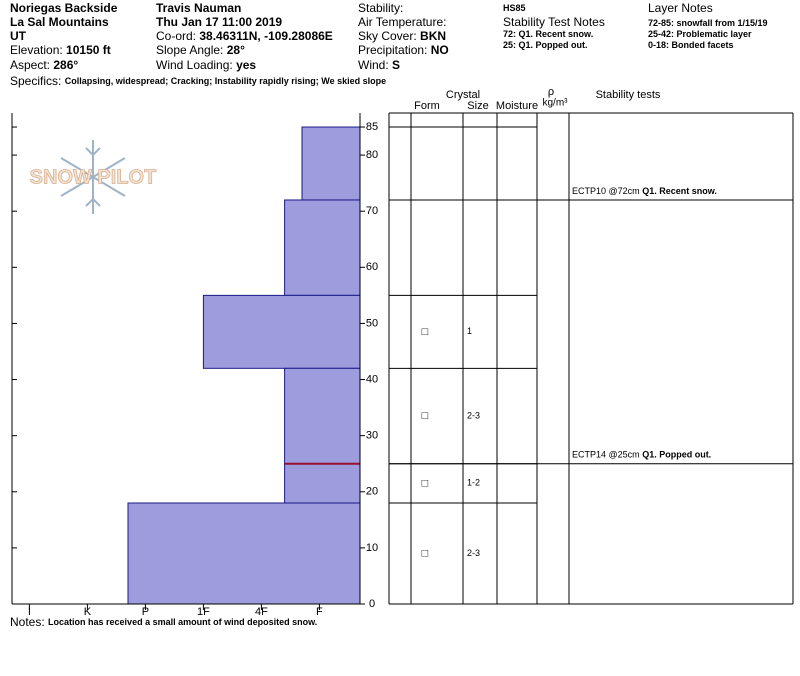  Describe the element at coordinates (203, 612) in the screenshot. I see `x-tick-label: 1F` at that location.